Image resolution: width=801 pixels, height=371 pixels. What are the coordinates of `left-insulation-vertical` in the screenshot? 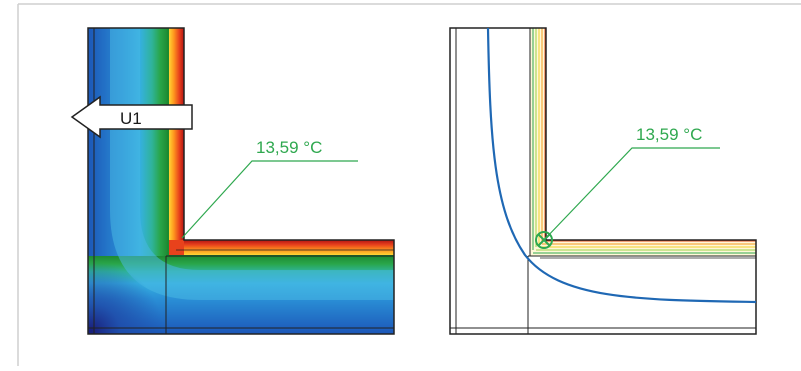 It's located at (176, 139).